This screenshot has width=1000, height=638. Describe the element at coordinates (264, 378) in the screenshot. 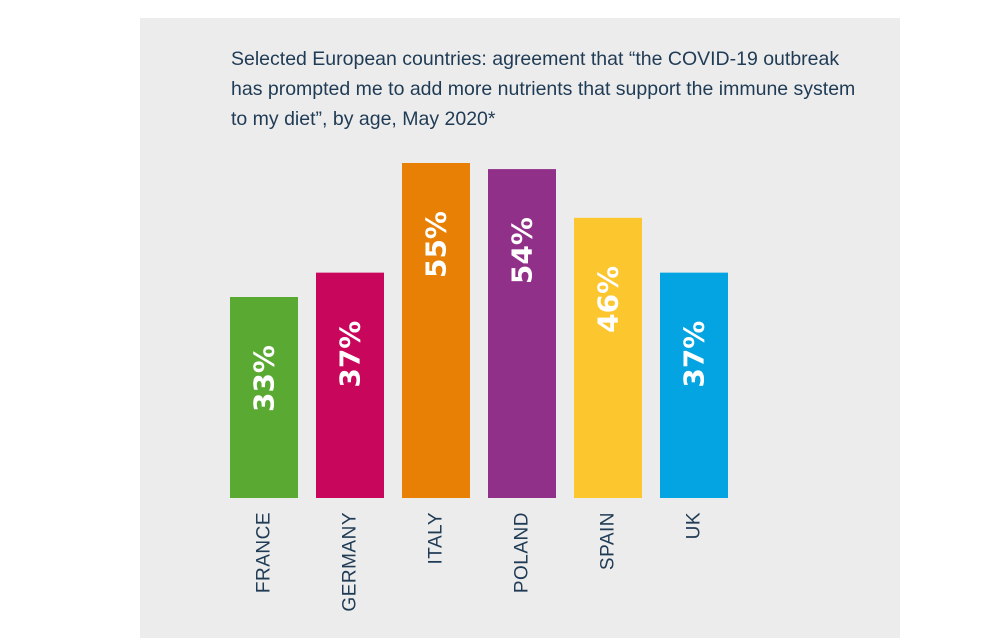

I see `value-label-france: 33%` at that location.